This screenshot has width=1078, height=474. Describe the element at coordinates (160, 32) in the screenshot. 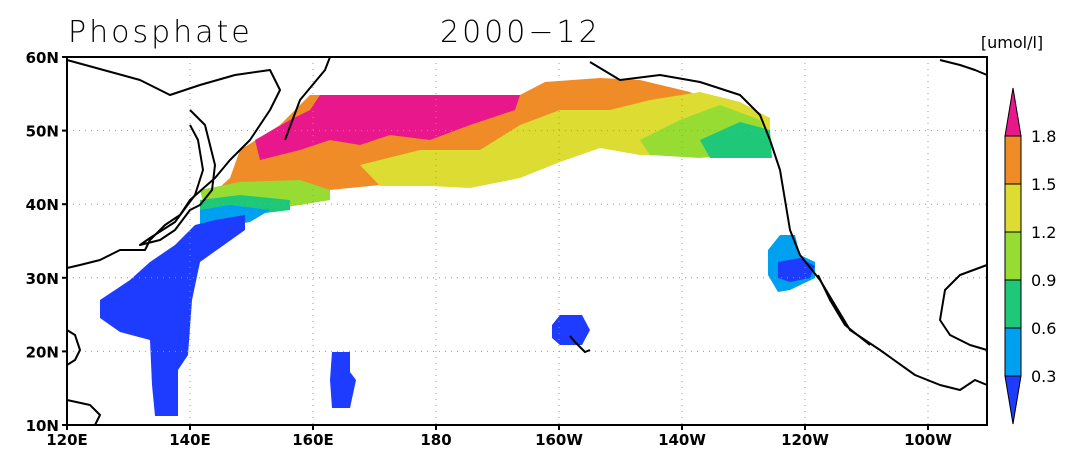

I see `title: Phosphate` at that location.